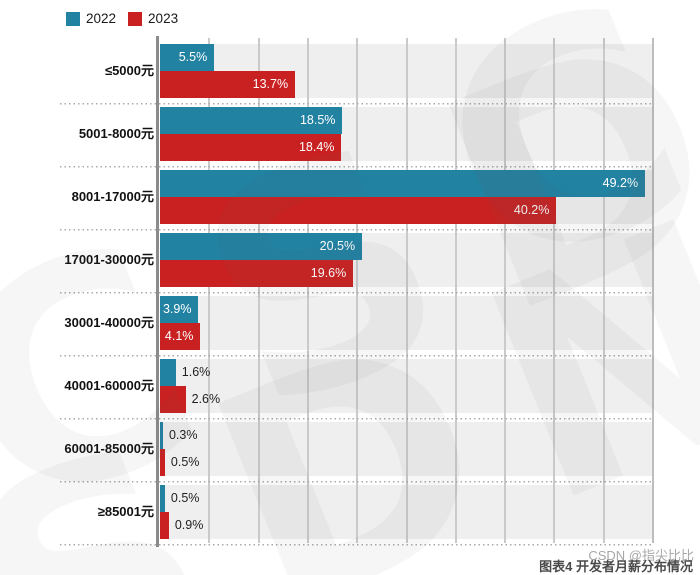 Image resolution: width=700 pixels, height=575 pixels. Describe the element at coordinates (531, 210) in the screenshot. I see `bar-value-label: 40.2%` at that location.